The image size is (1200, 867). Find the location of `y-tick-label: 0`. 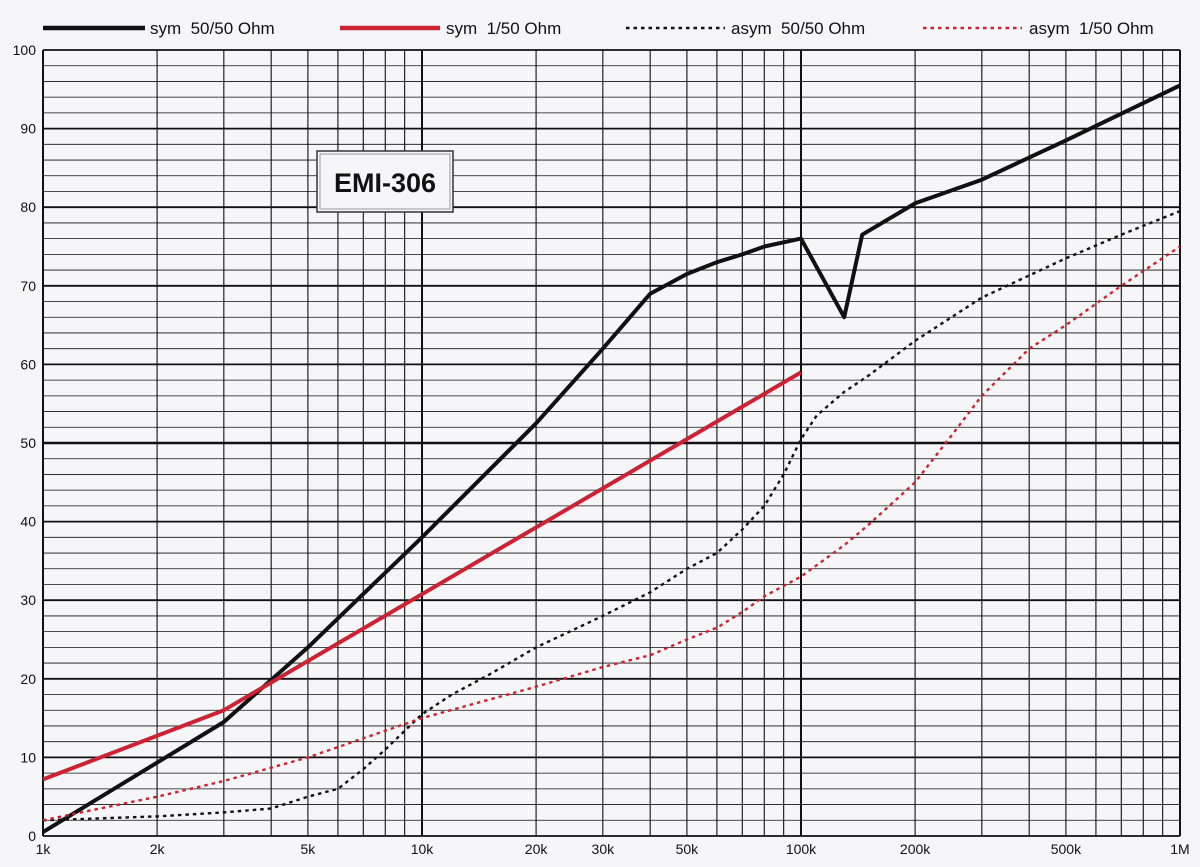

y-tick-label: 0 is located at coordinates (32, 836).